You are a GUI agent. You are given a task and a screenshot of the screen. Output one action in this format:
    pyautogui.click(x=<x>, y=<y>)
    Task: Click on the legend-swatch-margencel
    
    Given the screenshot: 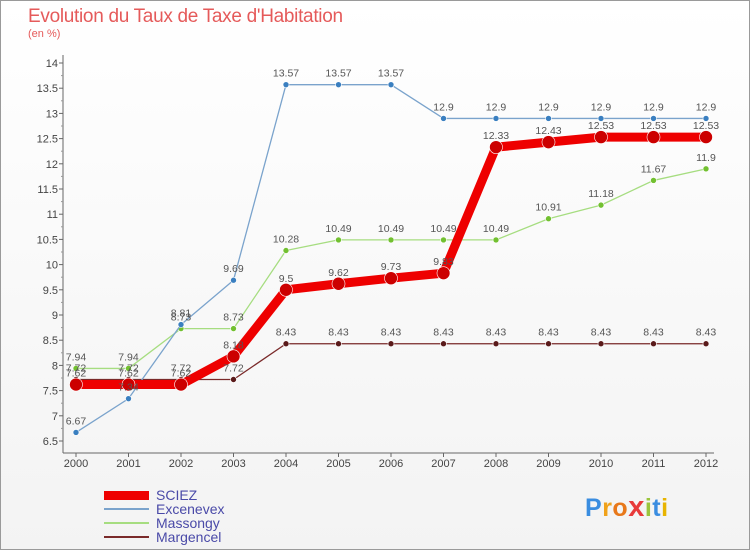 What is the action you would take?
    pyautogui.click(x=126, y=537)
    